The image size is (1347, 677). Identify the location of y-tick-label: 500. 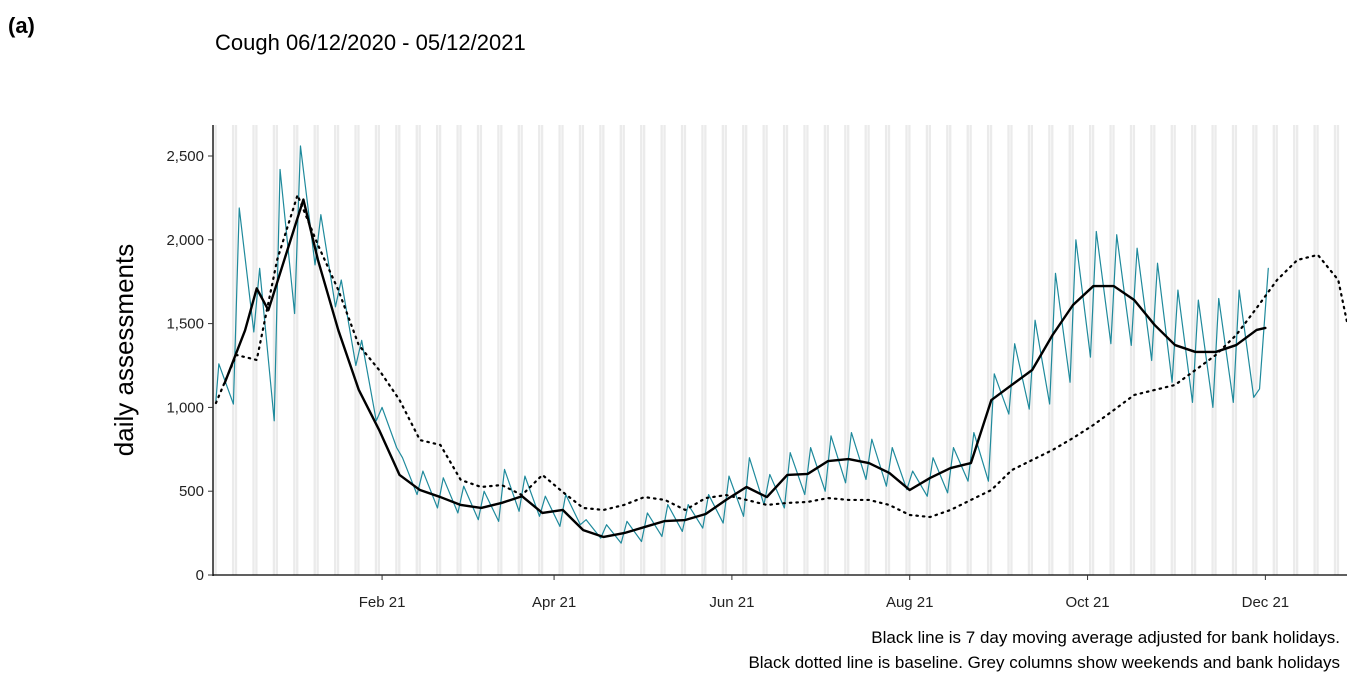
(191, 491).